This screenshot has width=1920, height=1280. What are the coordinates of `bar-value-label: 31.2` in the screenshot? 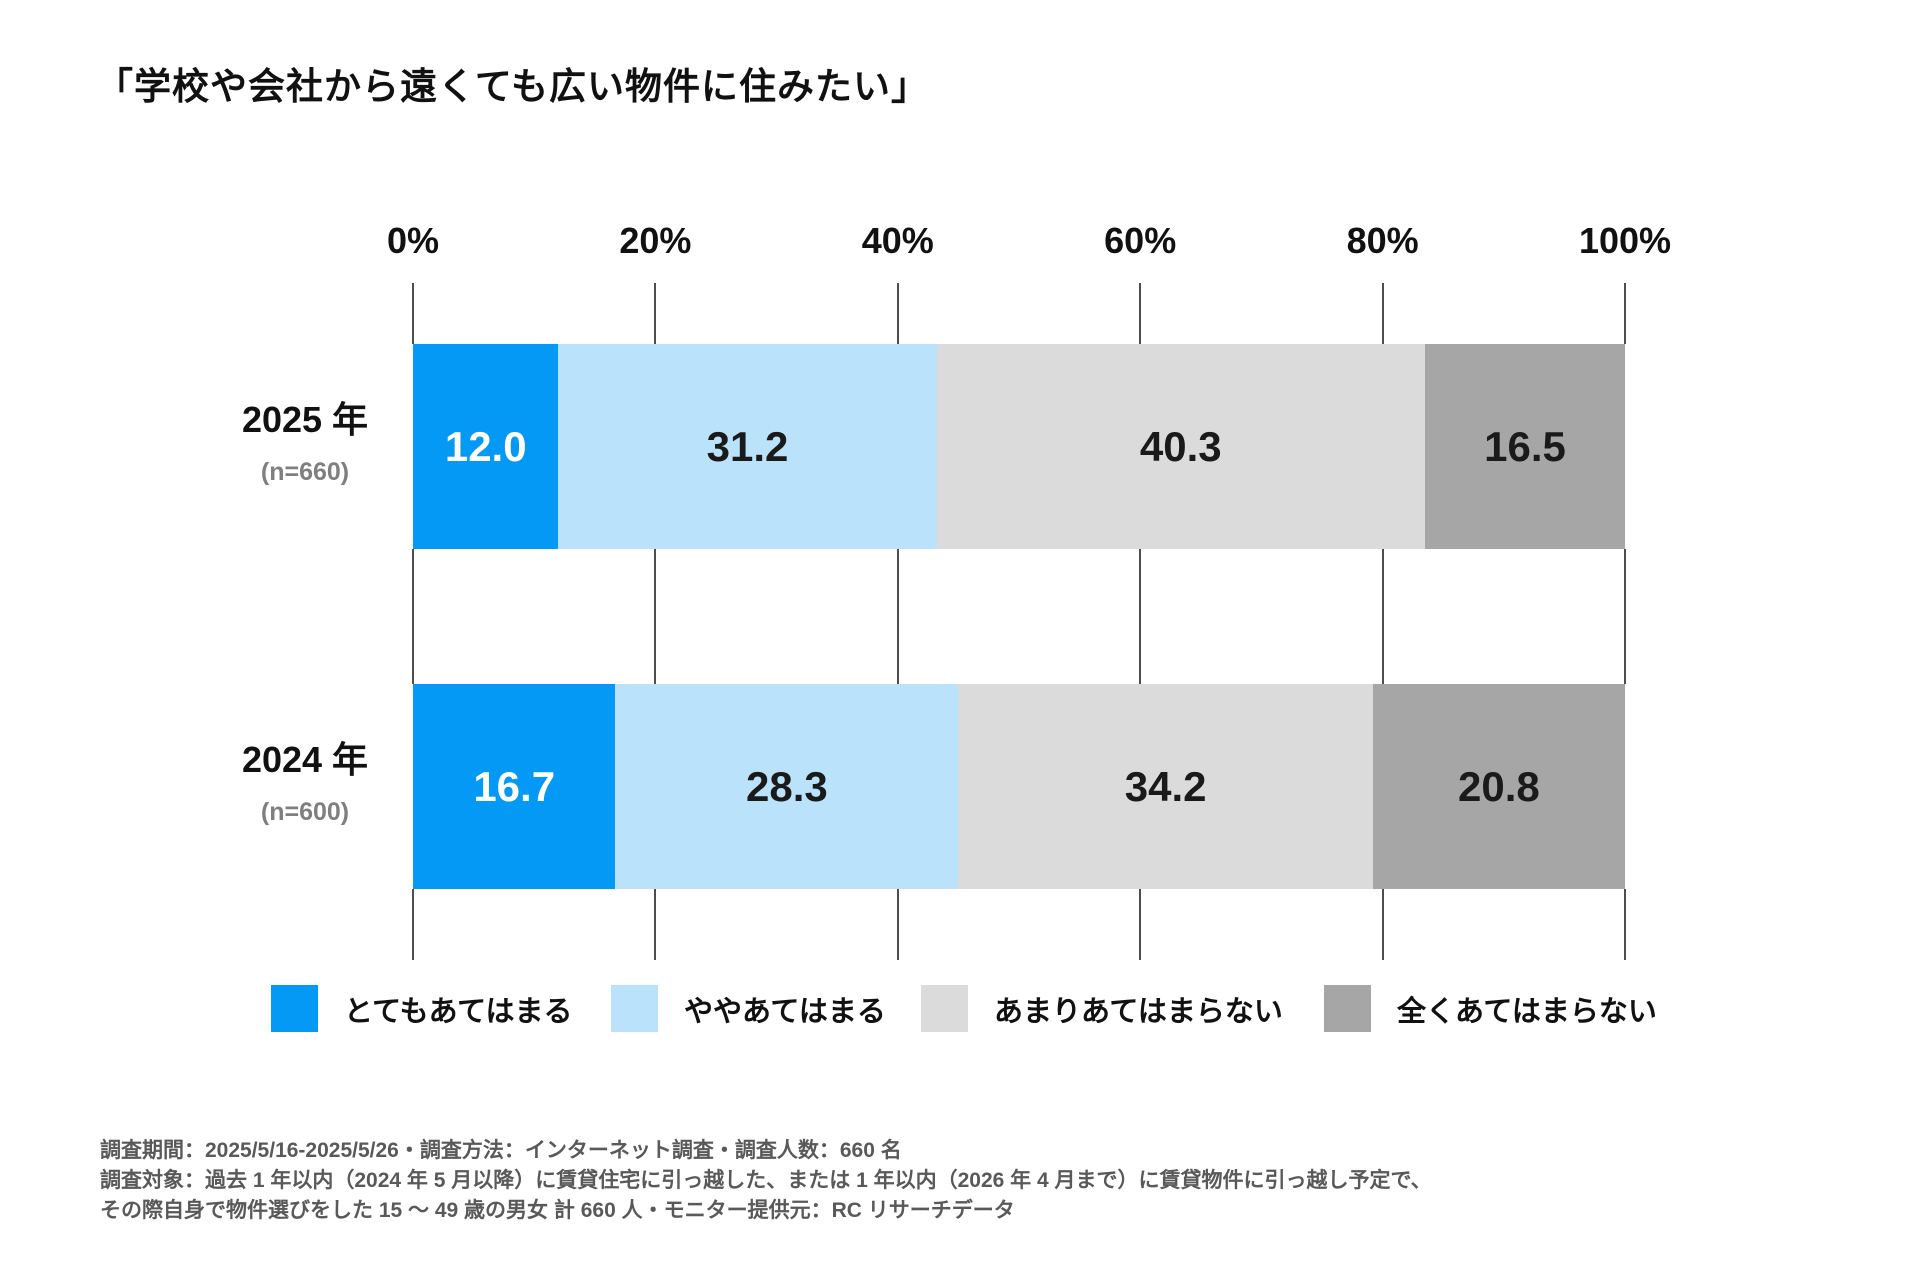 It's located at (747, 446).